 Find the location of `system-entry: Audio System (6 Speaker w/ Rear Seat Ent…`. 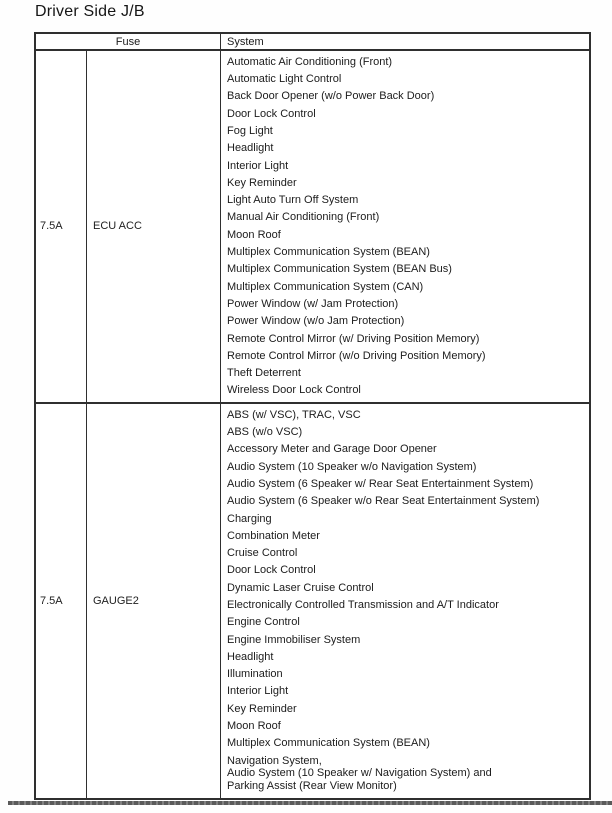

system-entry: Audio System (6 Speaker w/ Rear Seat Ent… is located at coordinates (380, 483).